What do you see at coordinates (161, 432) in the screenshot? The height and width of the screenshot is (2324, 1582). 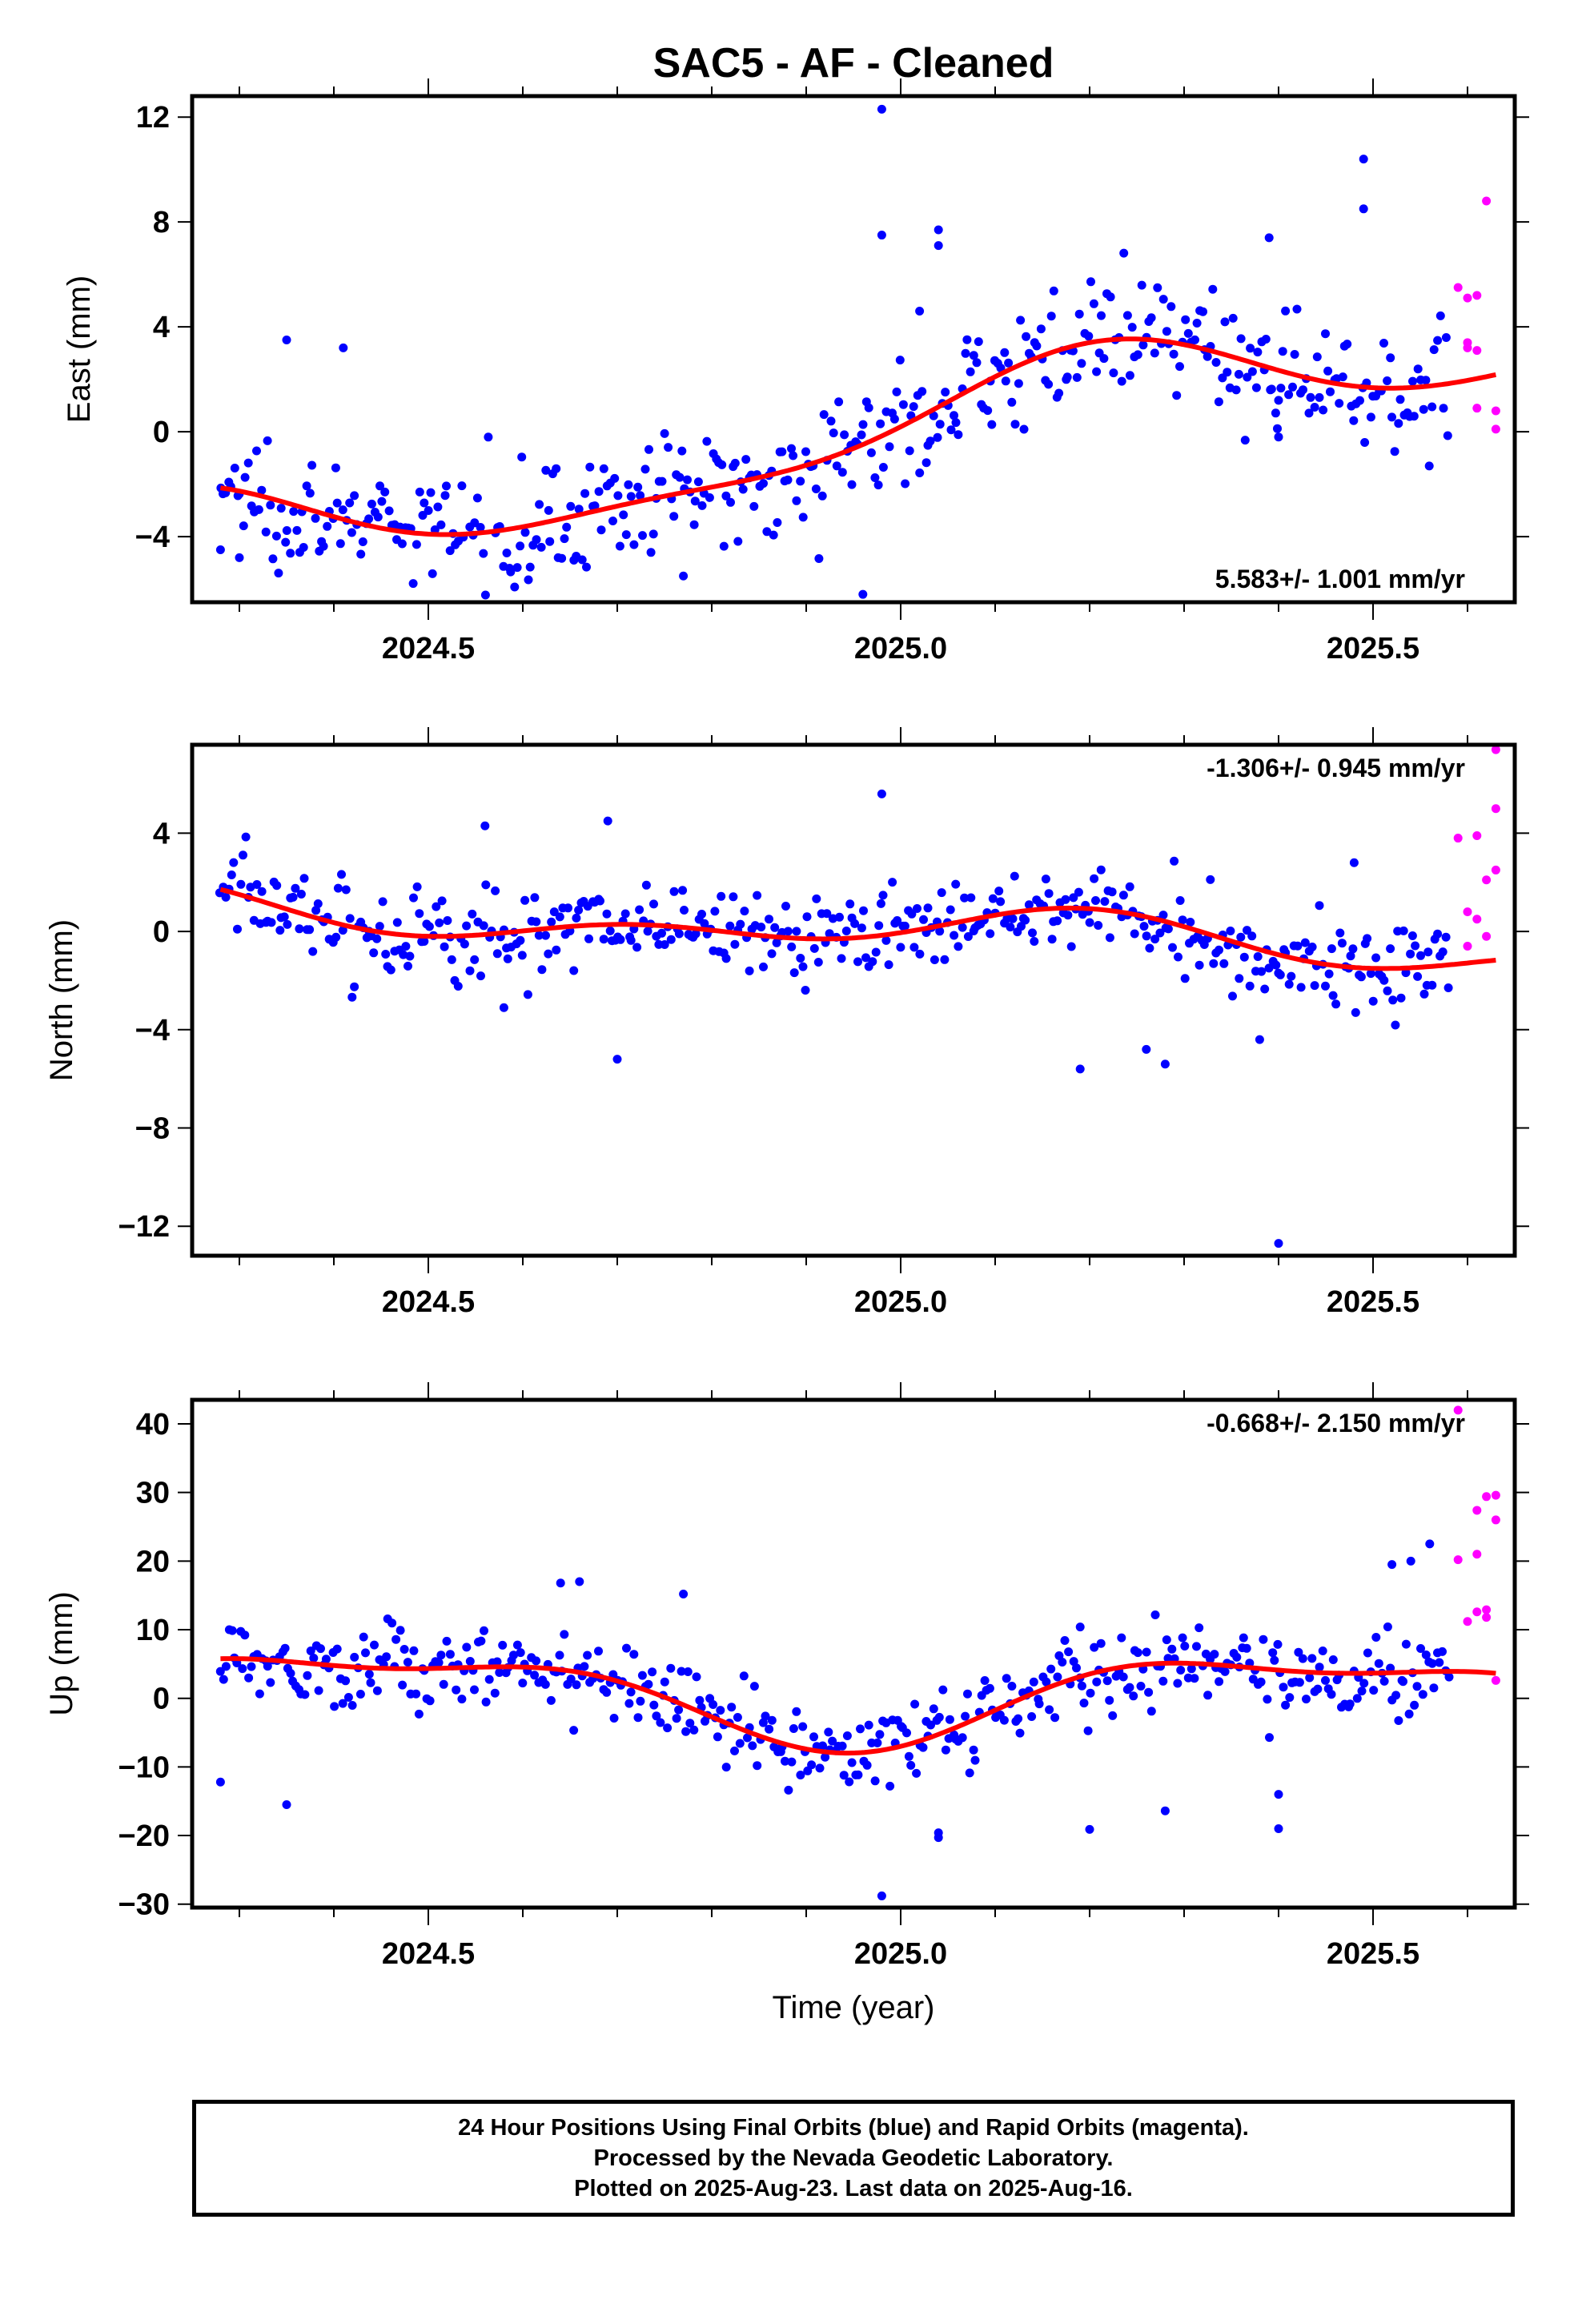 I see `y-tick-label: 0` at bounding box center [161, 432].